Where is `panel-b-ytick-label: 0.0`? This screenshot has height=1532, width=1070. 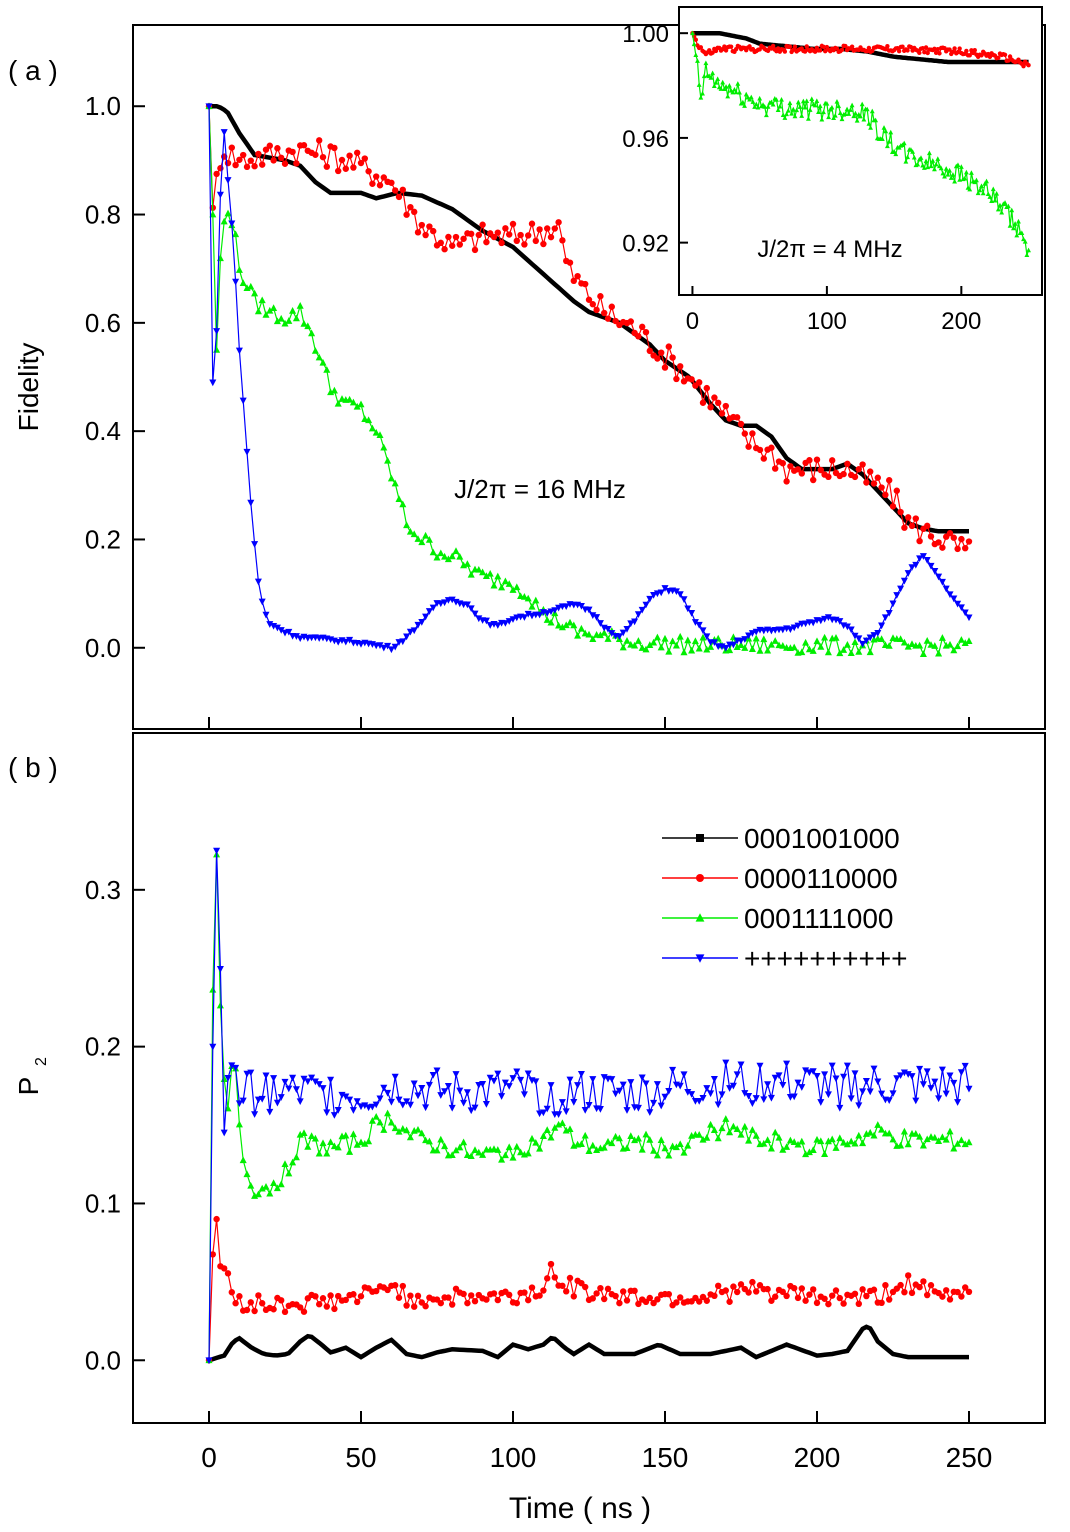
panel-b-ytick-label: 0.0 is located at coordinates (103, 1360).